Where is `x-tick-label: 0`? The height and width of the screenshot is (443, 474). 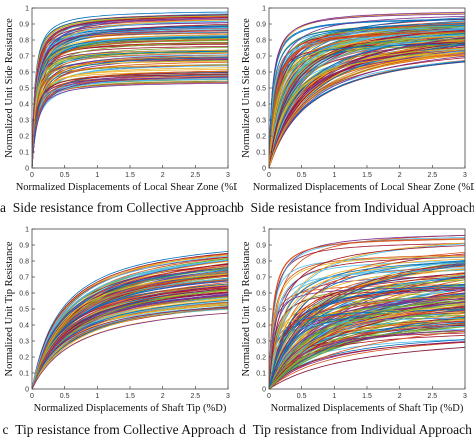
x-tick-label: 0 is located at coordinates (269, 175).